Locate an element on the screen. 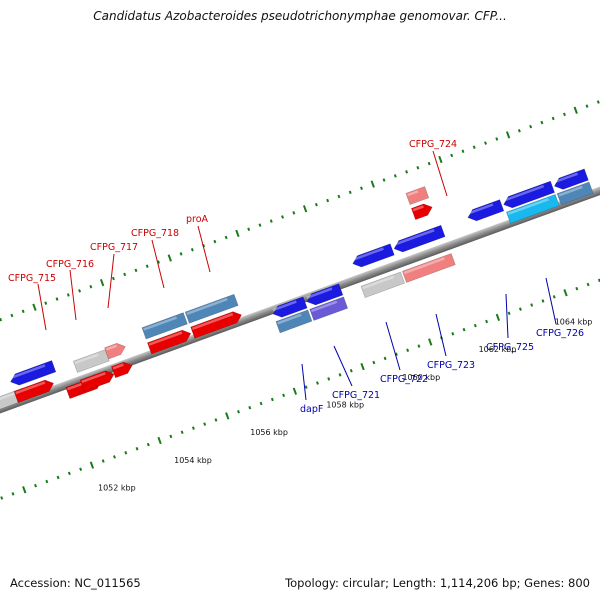 The height and width of the screenshot is (600, 600). scale-label: 1064 kbp is located at coordinates (574, 321).